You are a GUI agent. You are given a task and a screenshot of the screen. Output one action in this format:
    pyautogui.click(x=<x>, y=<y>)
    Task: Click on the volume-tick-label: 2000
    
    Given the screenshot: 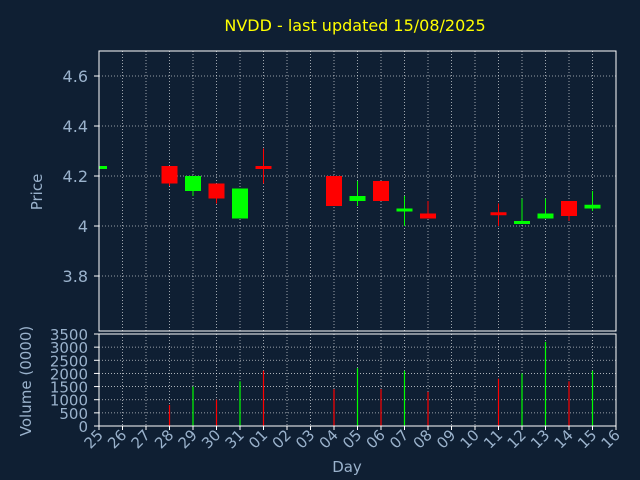 What is the action you would take?
    pyautogui.click(x=69, y=374)
    